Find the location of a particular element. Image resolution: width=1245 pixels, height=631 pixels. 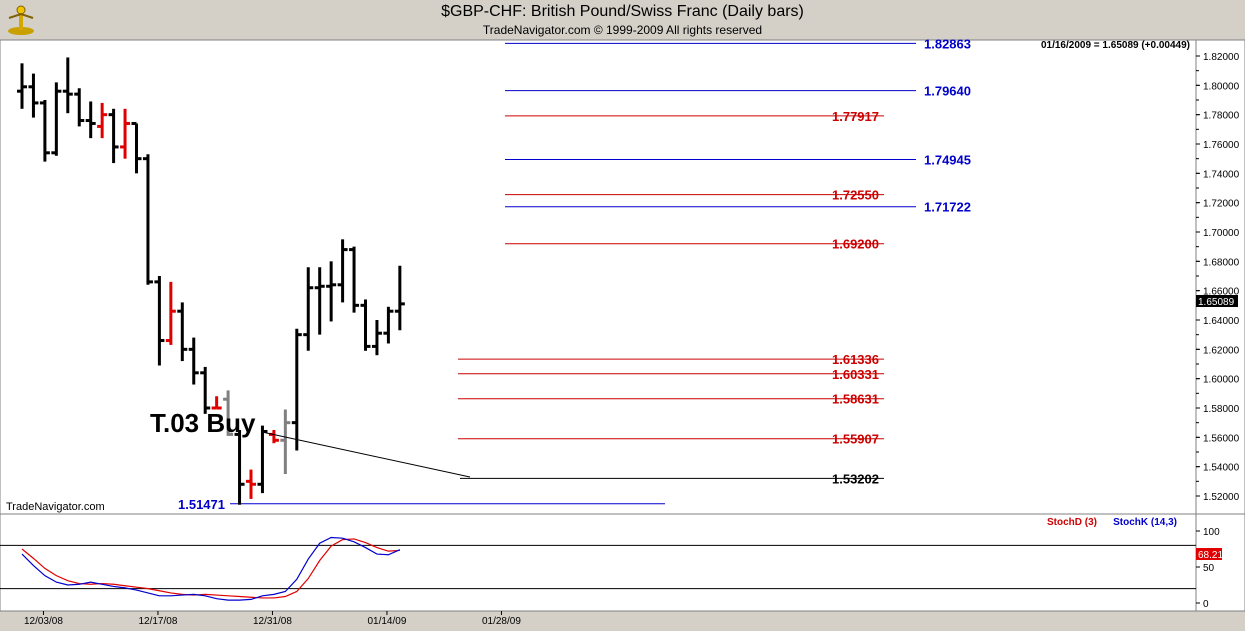

level-label: 1.82863 is located at coordinates (947, 43).